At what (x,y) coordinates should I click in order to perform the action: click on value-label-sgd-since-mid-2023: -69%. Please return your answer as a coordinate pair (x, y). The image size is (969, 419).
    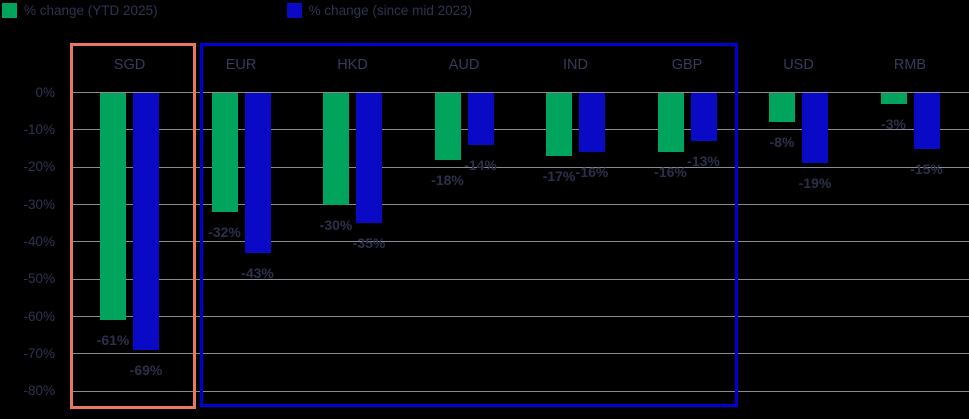
    Looking at the image, I should click on (146, 370).